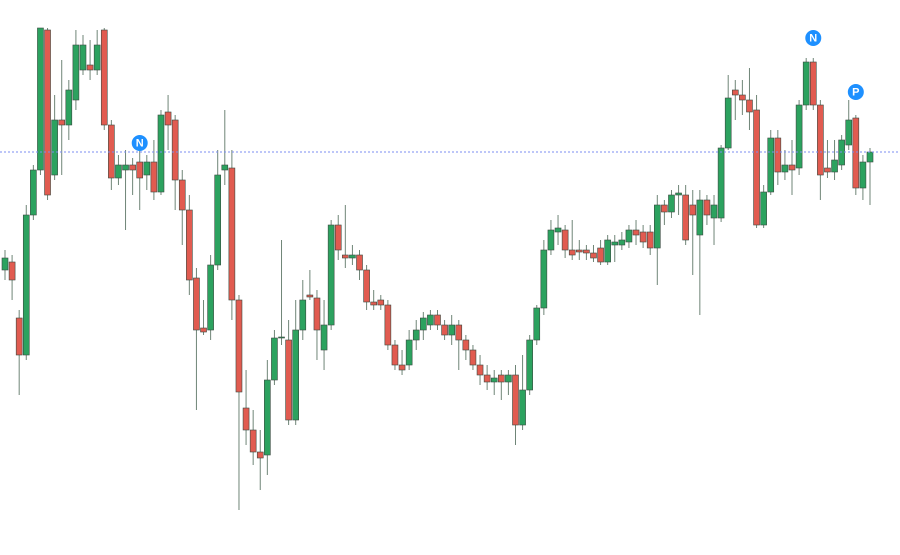 This screenshot has height=555, width=900. I want to click on signal-marker, so click(855, 92).